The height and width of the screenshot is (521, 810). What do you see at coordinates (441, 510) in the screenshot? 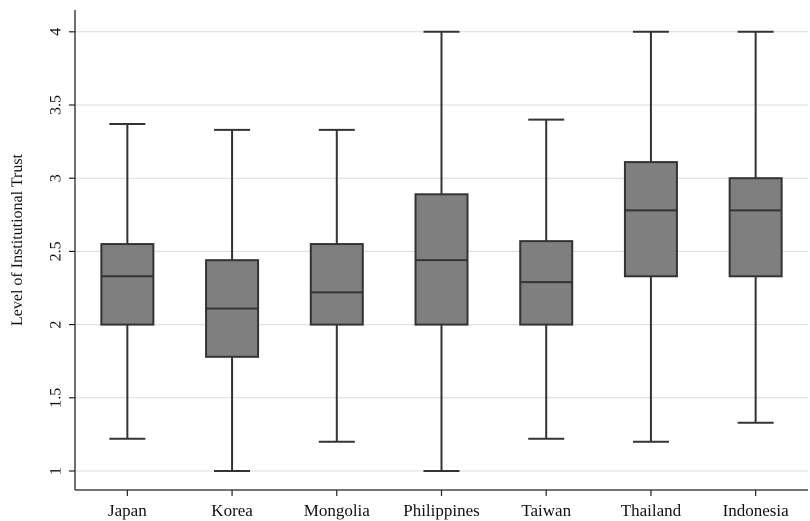
I see `x-tick-label: Philippines` at bounding box center [441, 510].